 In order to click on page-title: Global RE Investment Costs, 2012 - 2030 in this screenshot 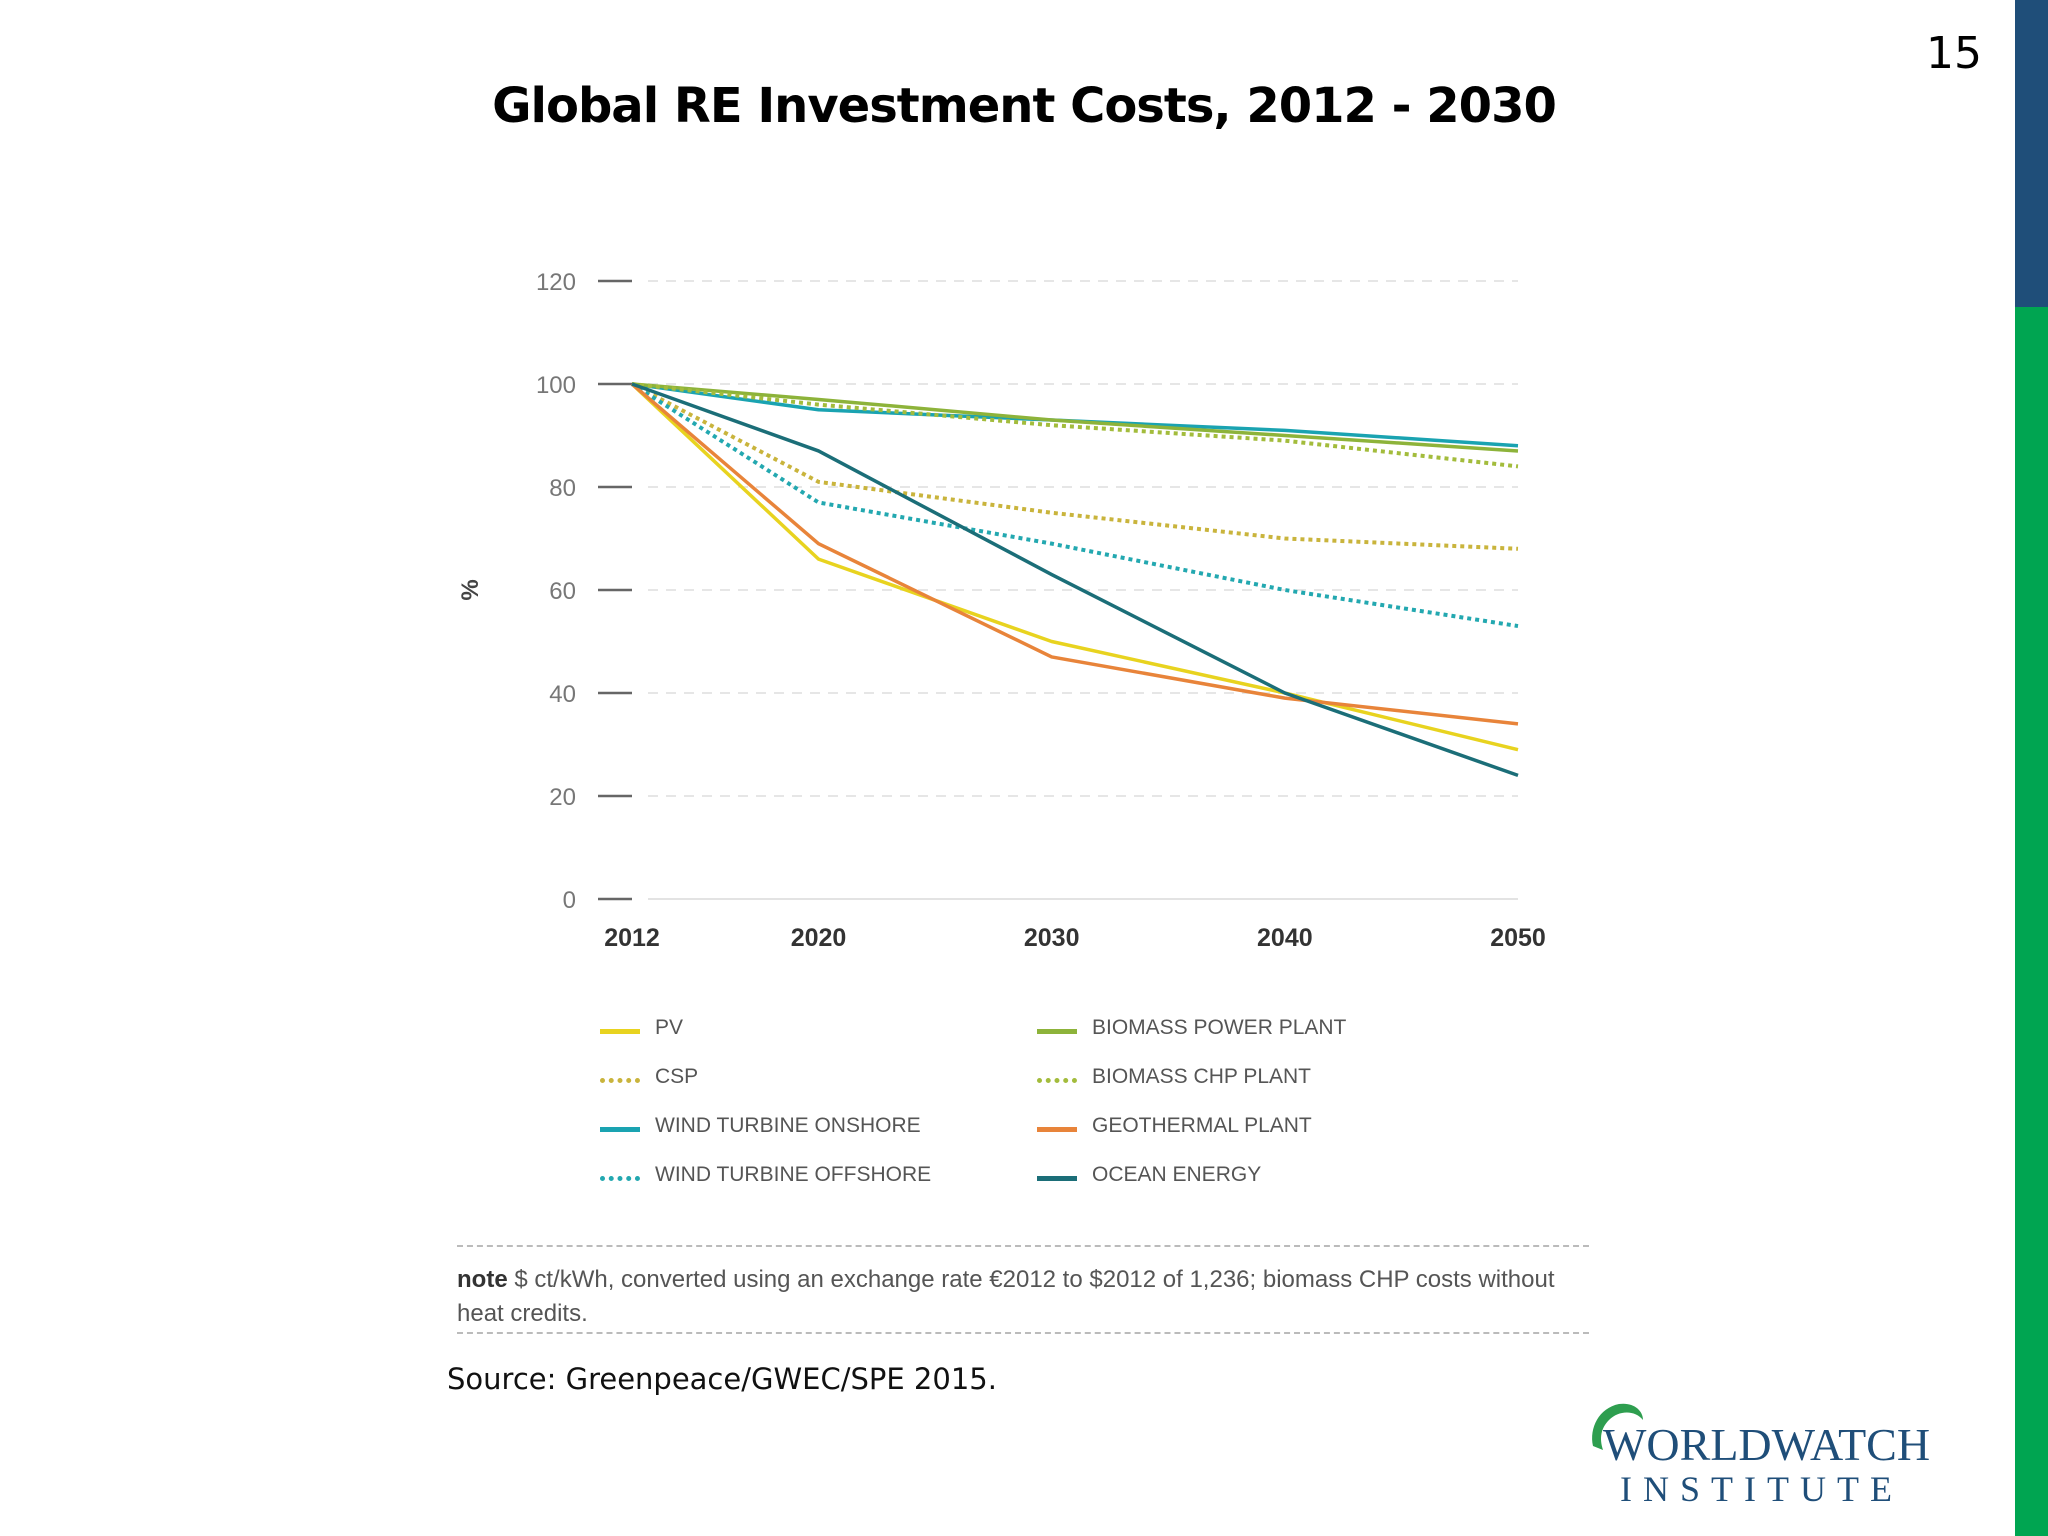, I will do `click(1024, 106)`.